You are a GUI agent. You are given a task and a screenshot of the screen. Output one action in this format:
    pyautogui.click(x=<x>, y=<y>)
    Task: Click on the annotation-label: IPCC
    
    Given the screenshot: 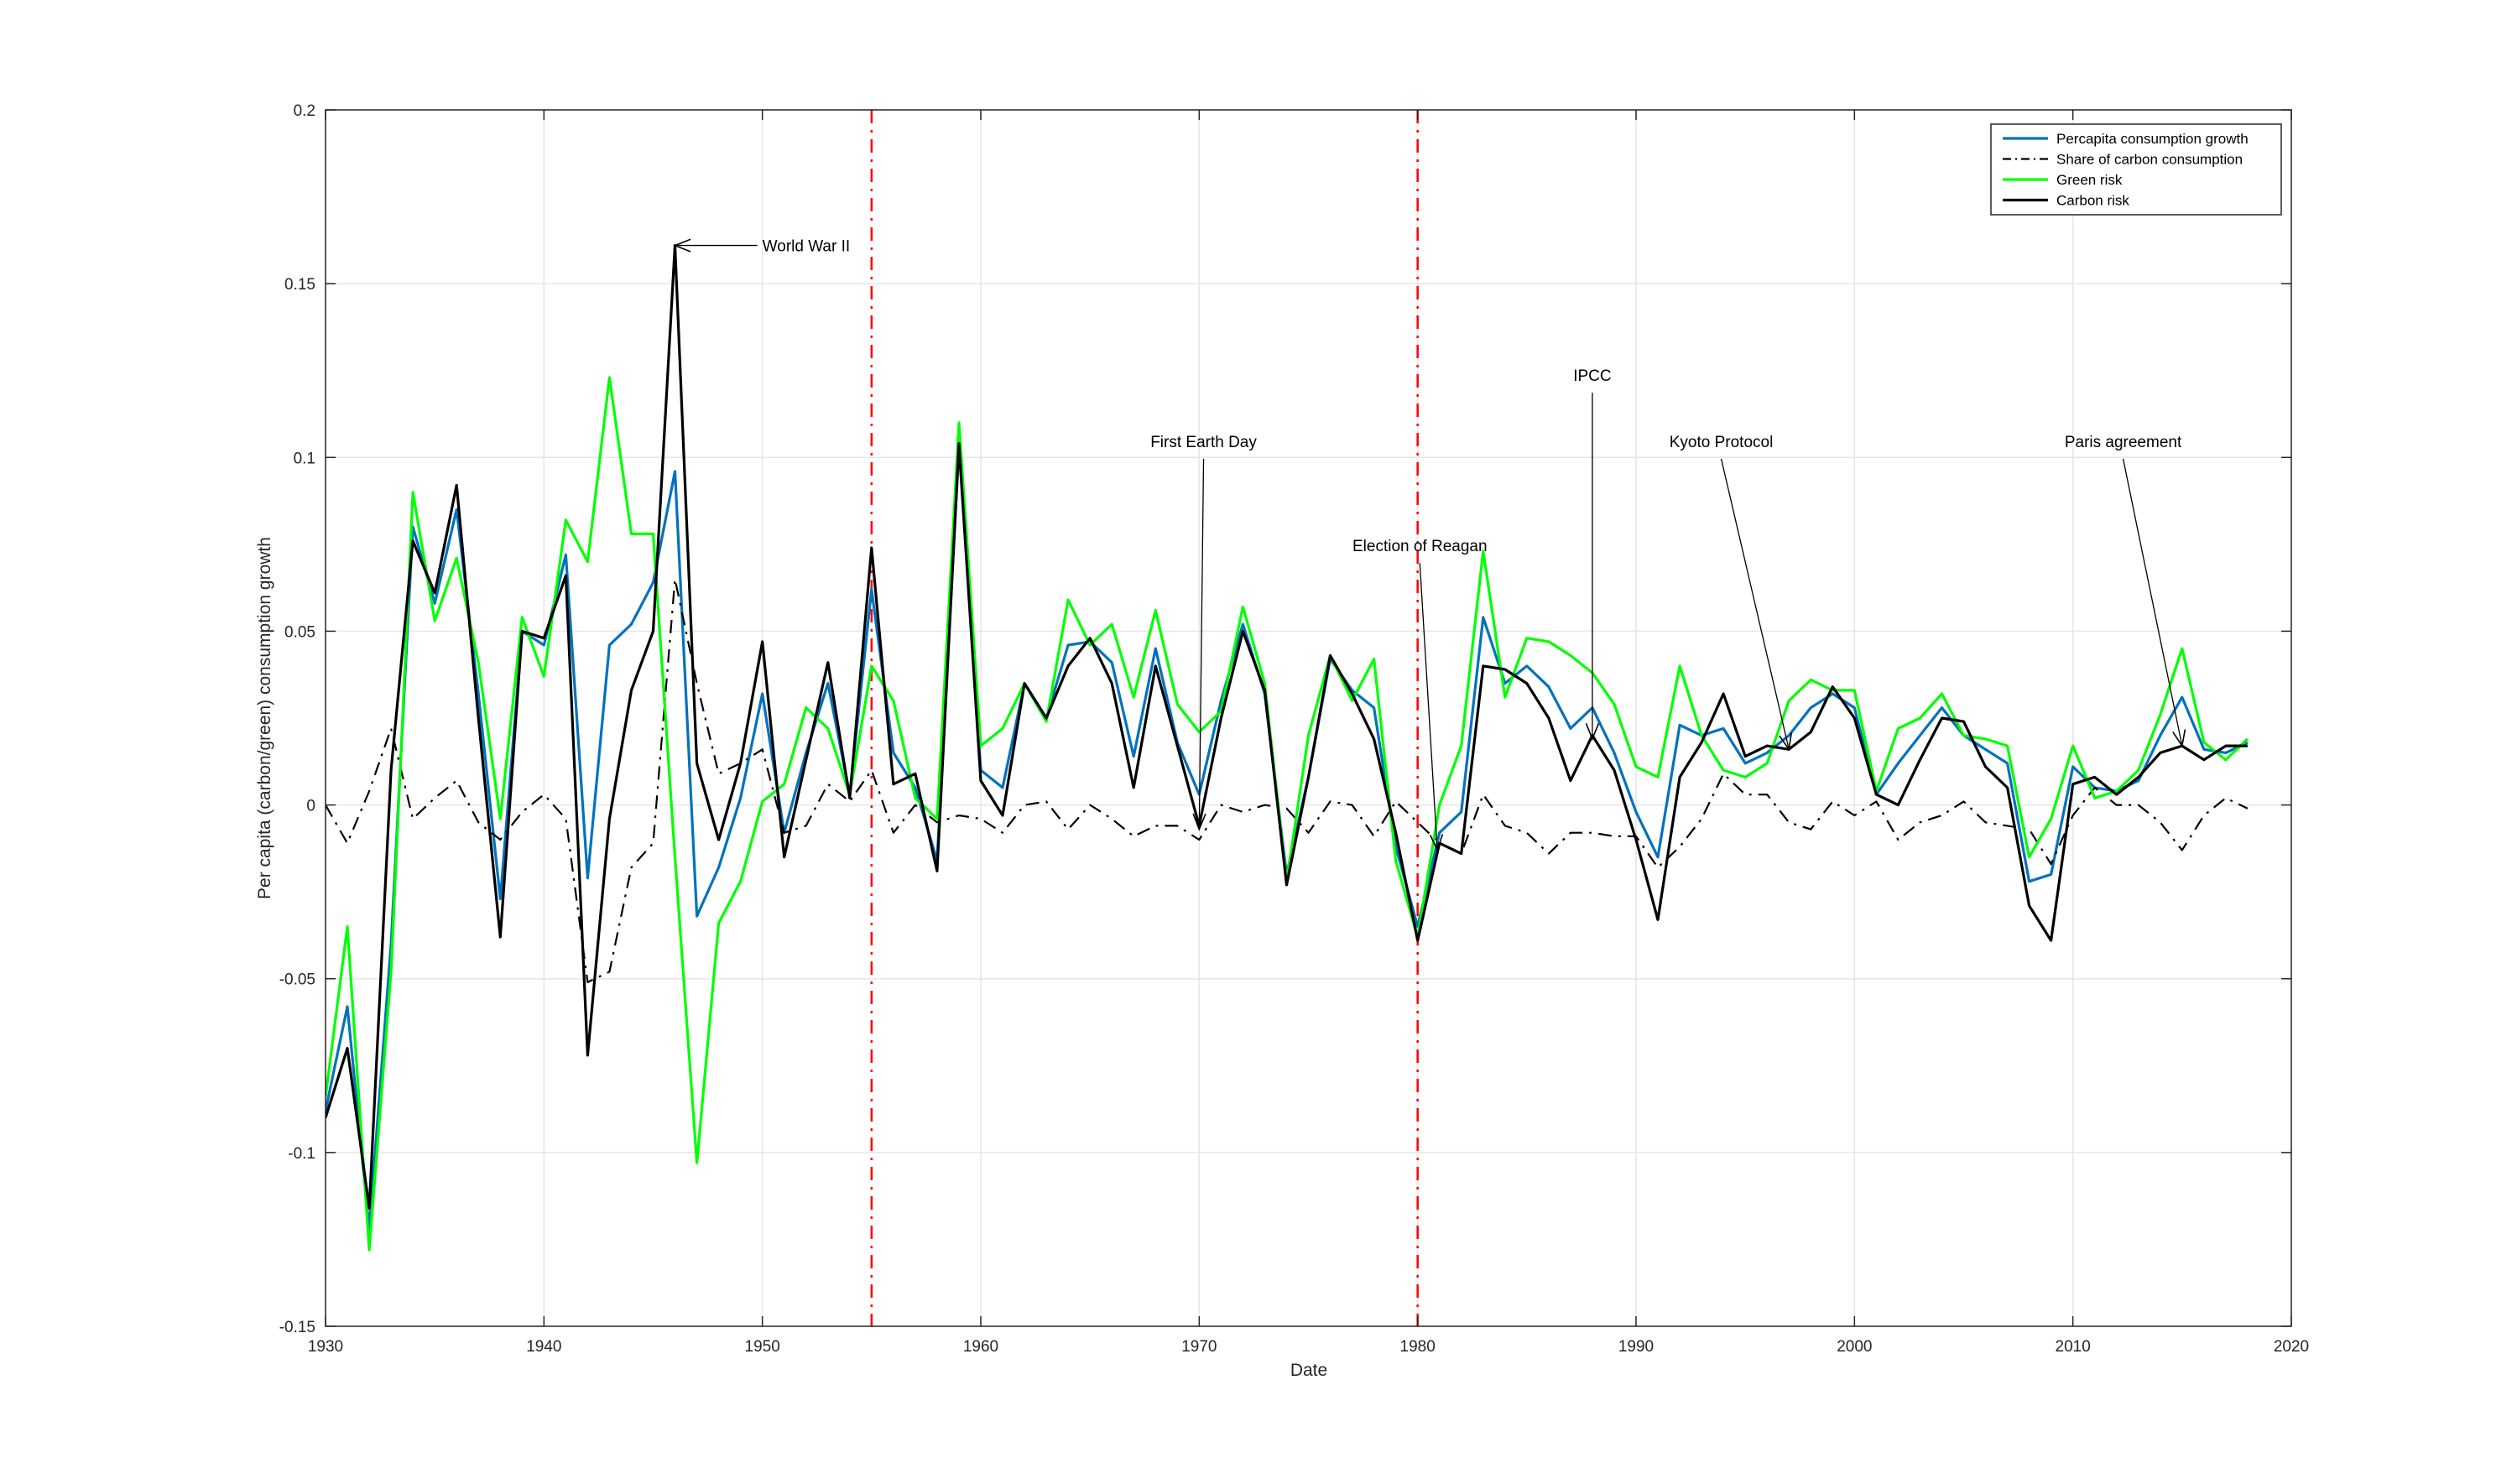 What is the action you would take?
    pyautogui.click(x=1592, y=376)
    